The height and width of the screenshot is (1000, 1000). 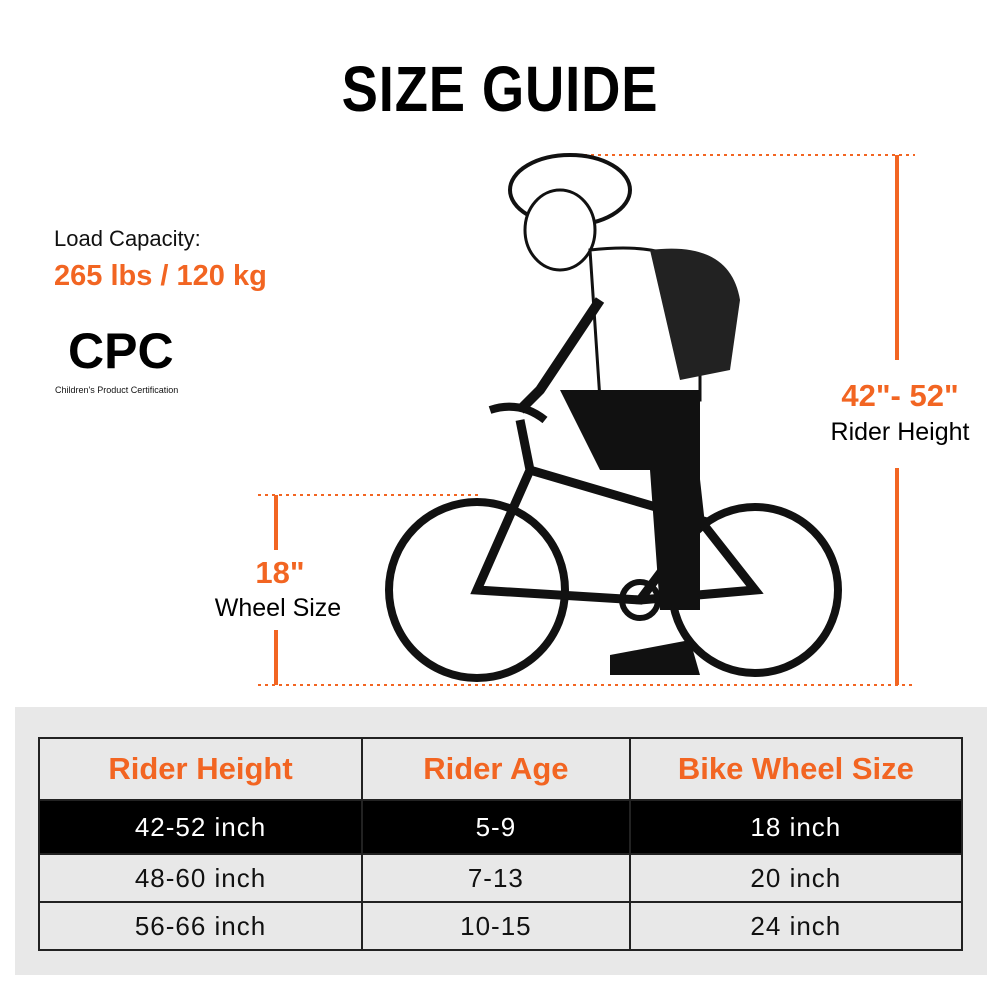 What do you see at coordinates (496, 769) in the screenshot?
I see `header-rider-age: Rider Age` at bounding box center [496, 769].